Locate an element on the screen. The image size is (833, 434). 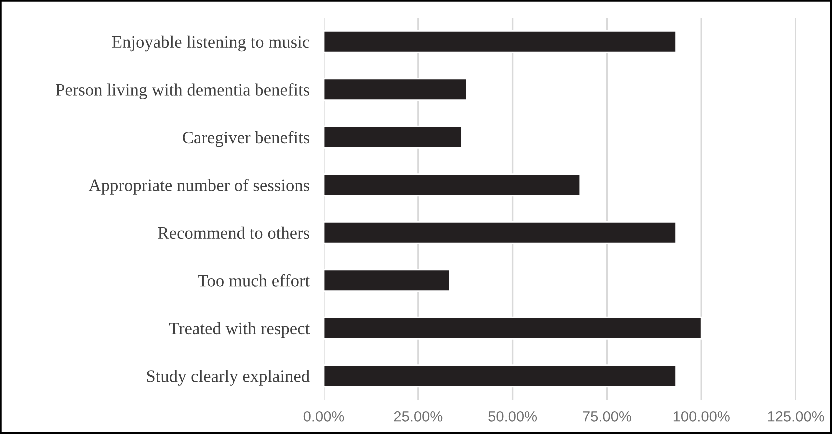
y-tick-label: Too much effort is located at coordinates (254, 280).